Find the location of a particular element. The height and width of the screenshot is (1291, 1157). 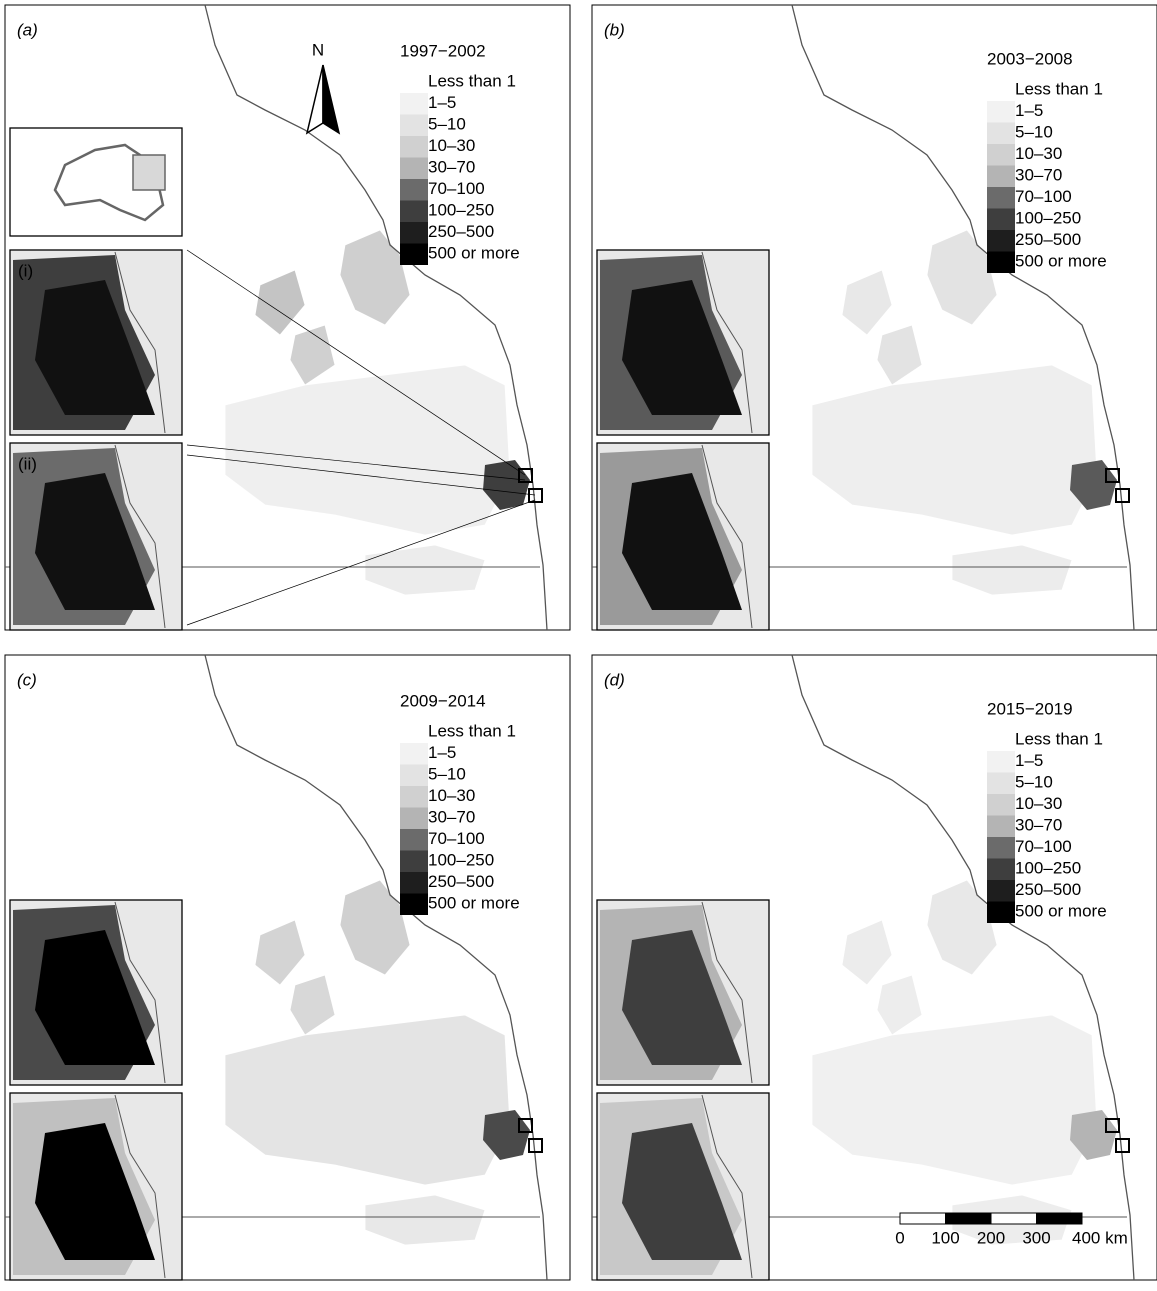

panel-label: (b) is located at coordinates (614, 29).